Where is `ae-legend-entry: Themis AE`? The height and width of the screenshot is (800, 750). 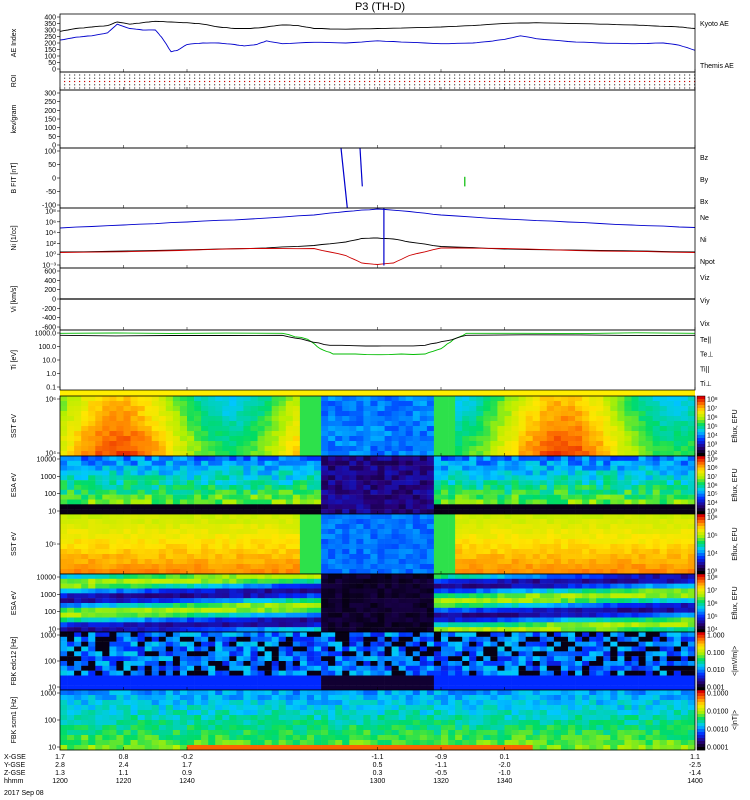 ae-legend-entry: Themis AE is located at coordinates (717, 66).